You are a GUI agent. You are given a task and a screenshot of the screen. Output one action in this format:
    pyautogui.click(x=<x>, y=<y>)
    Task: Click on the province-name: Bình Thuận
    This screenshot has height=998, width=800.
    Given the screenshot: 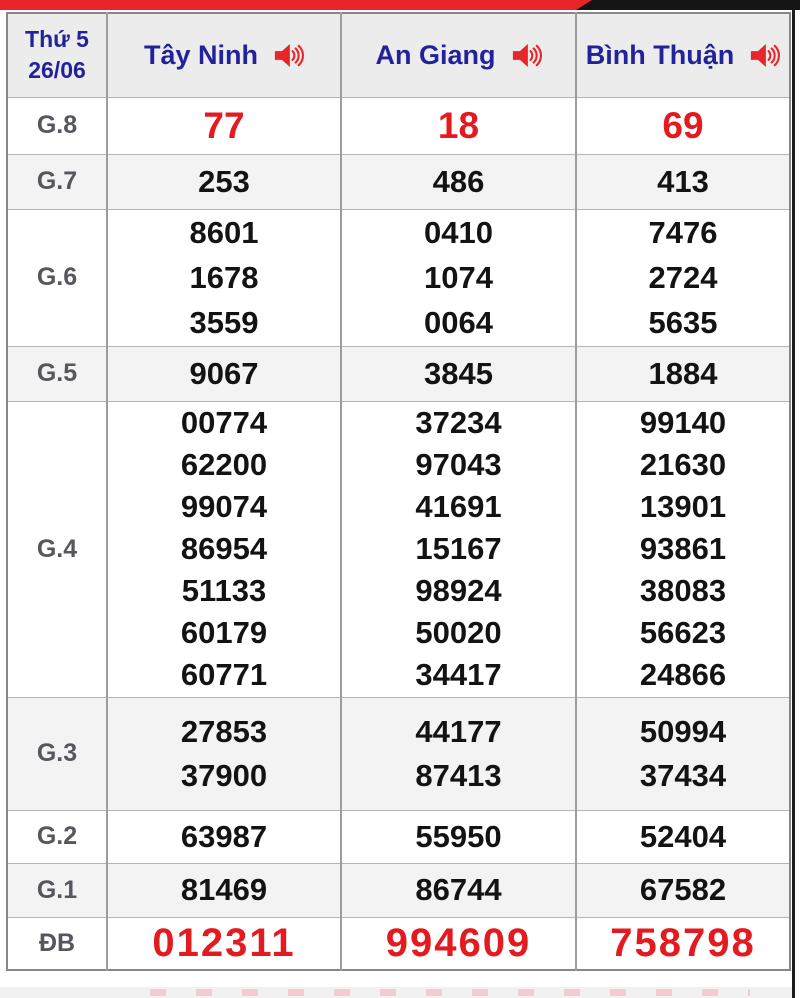 What is the action you would take?
    pyautogui.click(x=660, y=54)
    